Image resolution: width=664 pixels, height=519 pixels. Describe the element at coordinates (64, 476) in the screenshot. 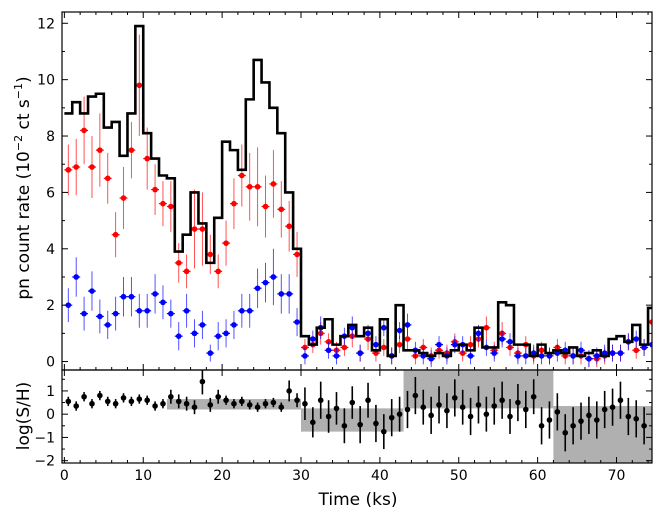

I see `x-tick-label: 0` at that location.